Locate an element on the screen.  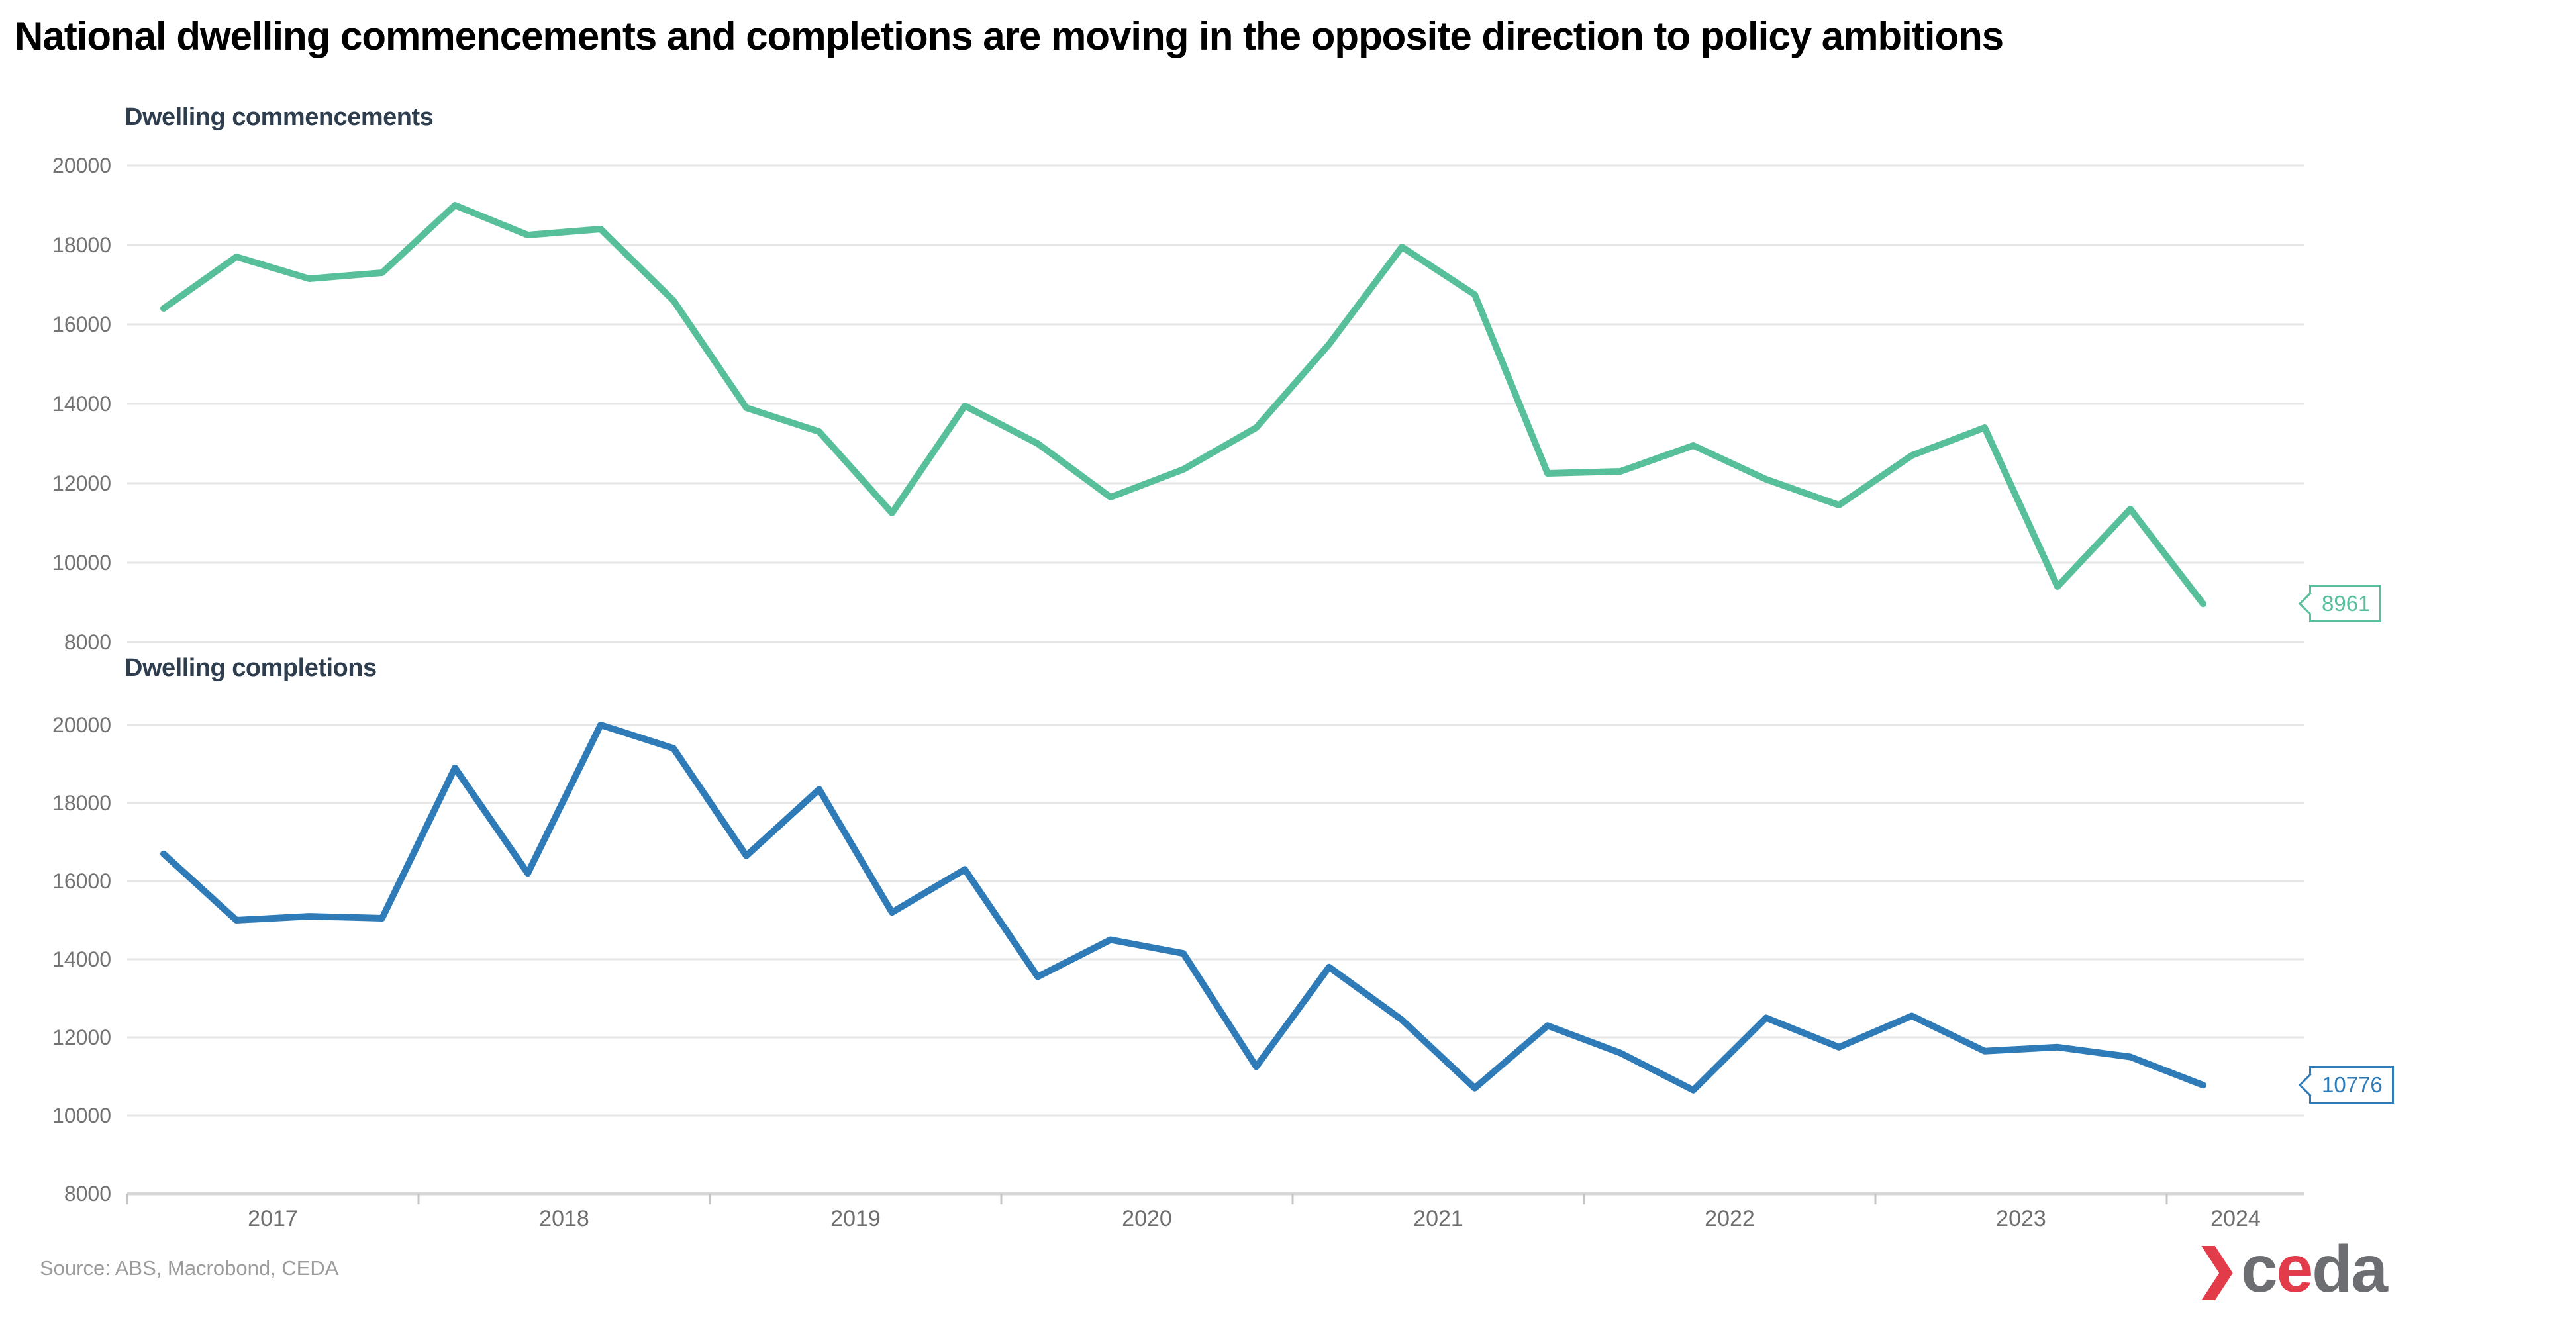
end-label-completions-value: 10776 is located at coordinates (2352, 1085).